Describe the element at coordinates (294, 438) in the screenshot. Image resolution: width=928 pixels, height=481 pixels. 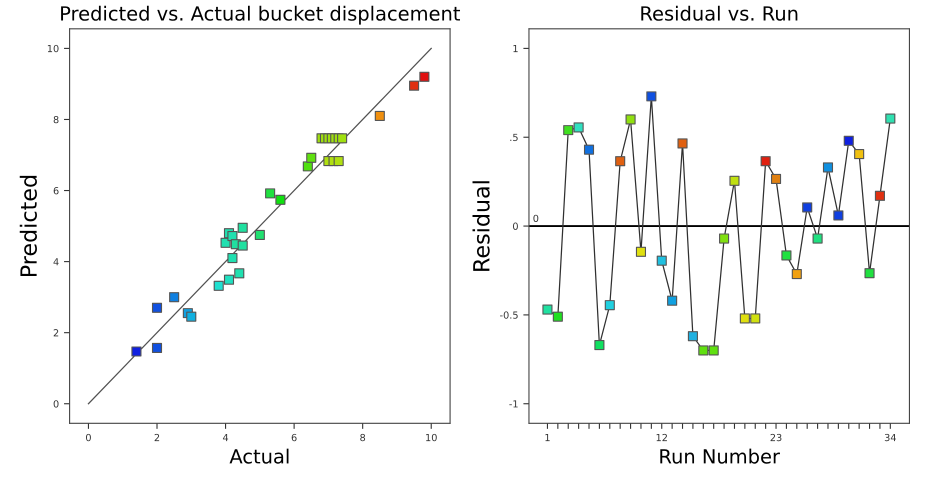
I see `x-tick-label: 6` at that location.